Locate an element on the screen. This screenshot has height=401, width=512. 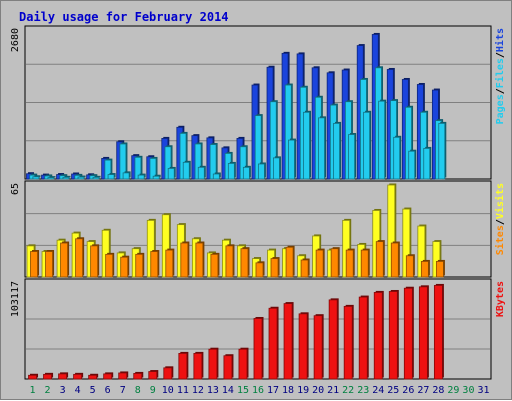
legend-item-hits: Hits is located at coordinates (500, 40).